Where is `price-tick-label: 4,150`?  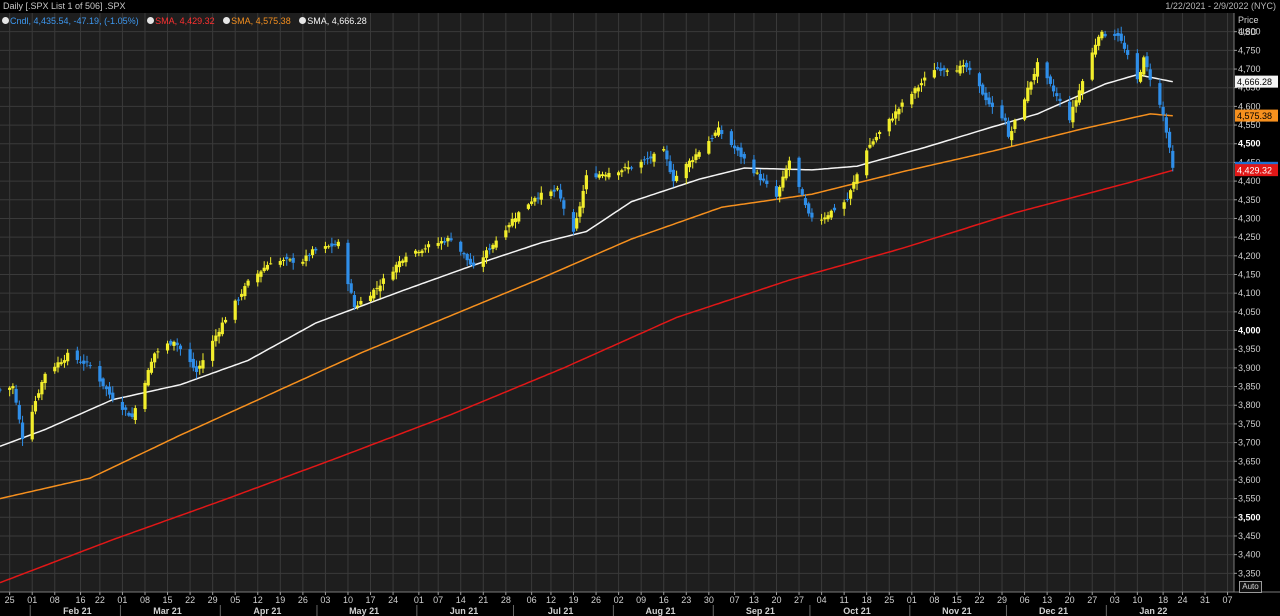 price-tick-label: 4,150 is located at coordinates (1249, 274).